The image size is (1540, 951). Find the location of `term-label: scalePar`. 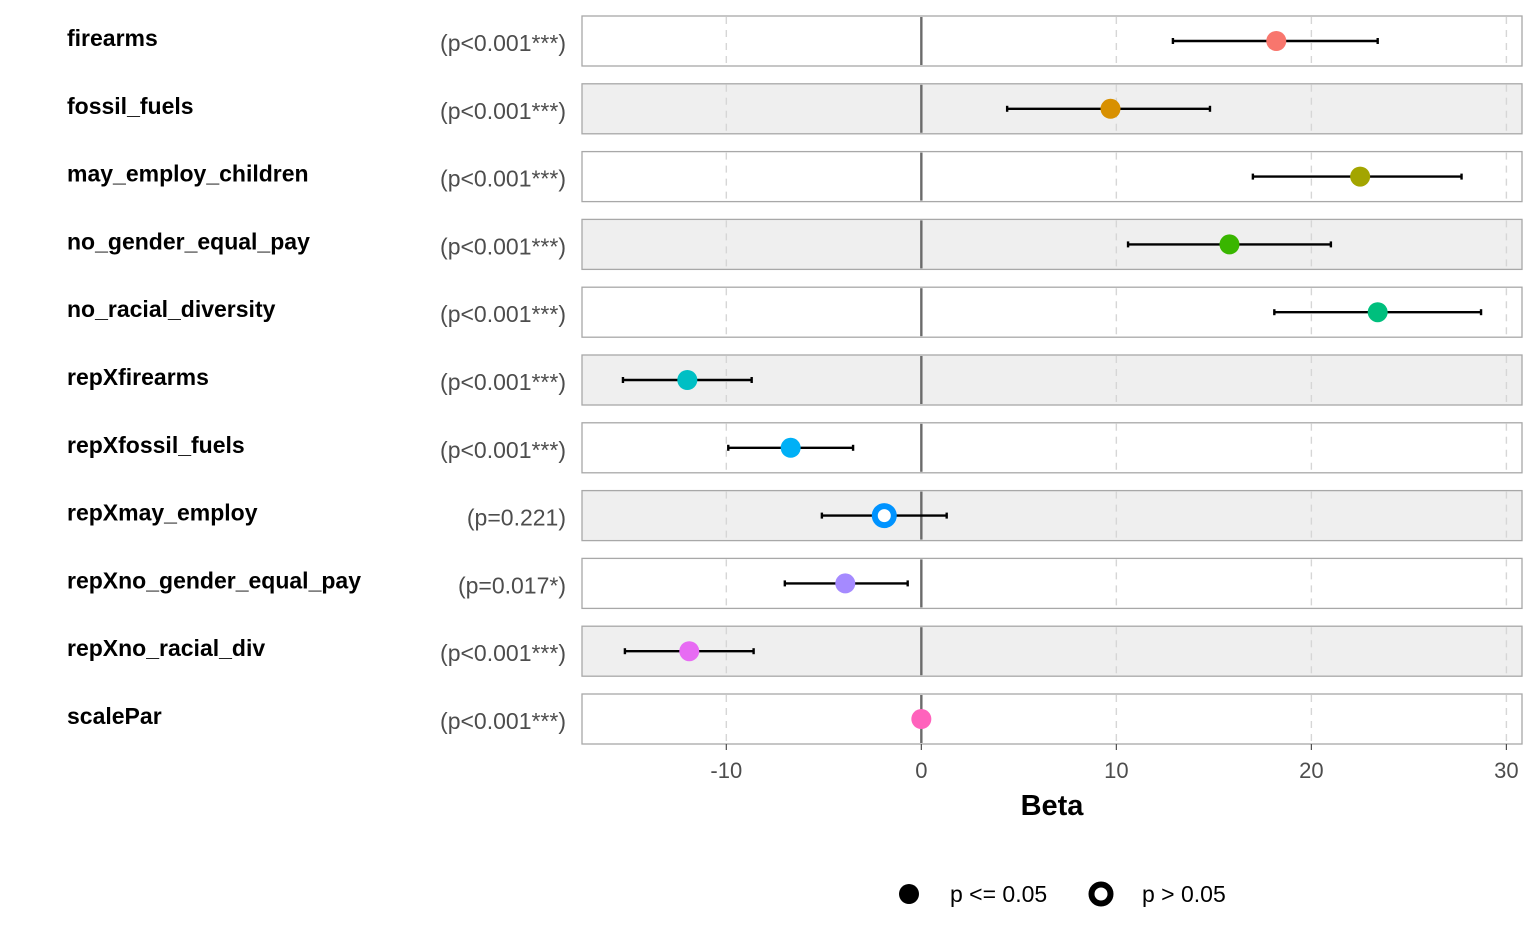

term-label: scalePar is located at coordinates (114, 716).